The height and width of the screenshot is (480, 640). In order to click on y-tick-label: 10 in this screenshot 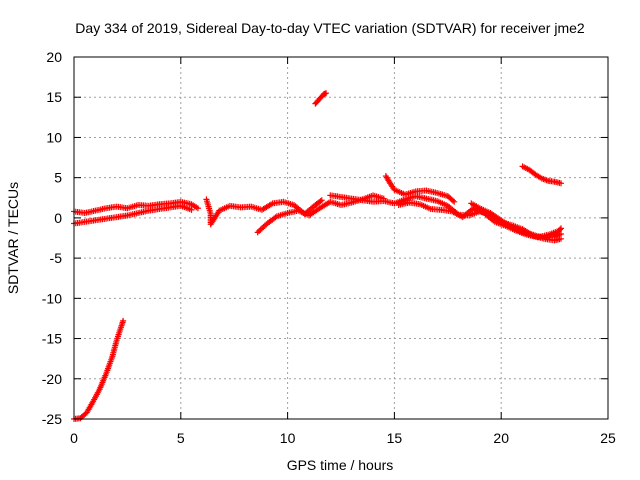, I will do `click(54, 137)`.